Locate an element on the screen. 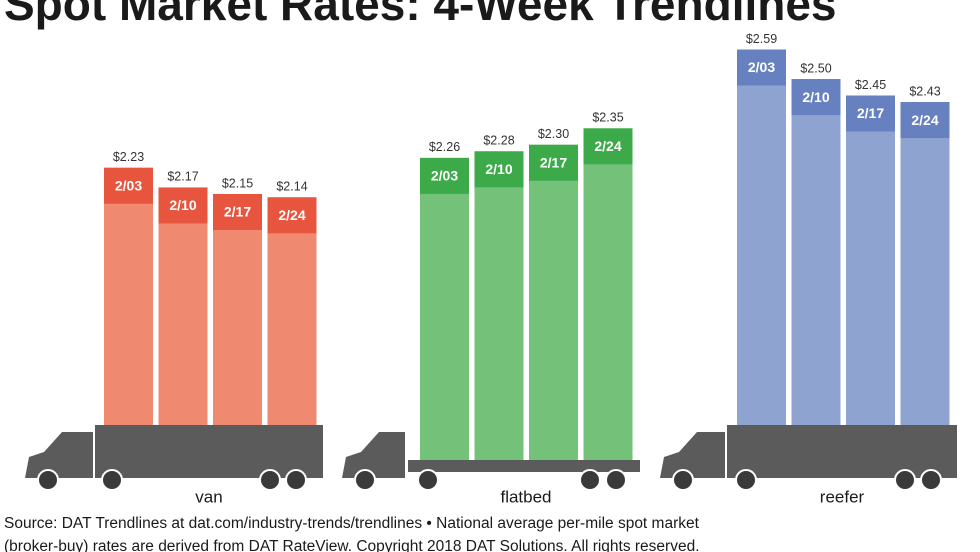 The width and height of the screenshot is (980, 552). value-label: $2.59 is located at coordinates (761, 39).